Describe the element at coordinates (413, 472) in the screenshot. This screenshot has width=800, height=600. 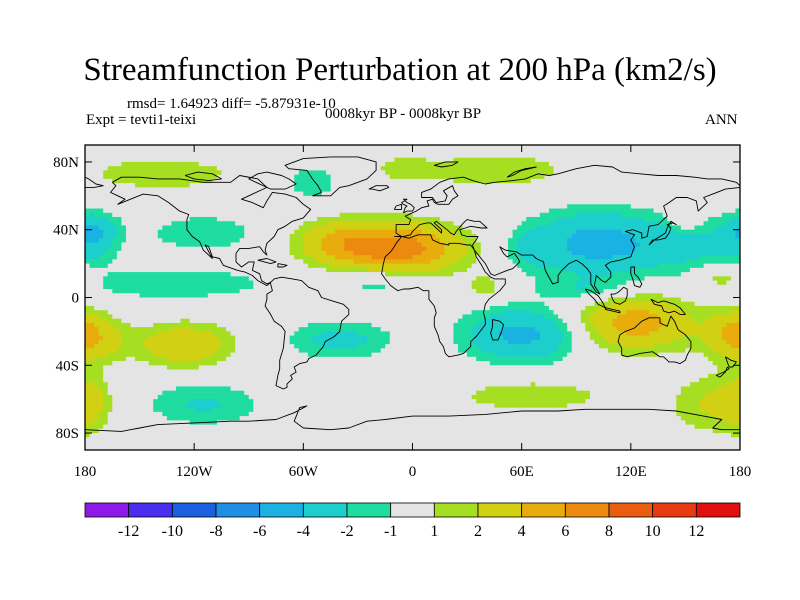
I see `x-tick-label: 0` at that location.